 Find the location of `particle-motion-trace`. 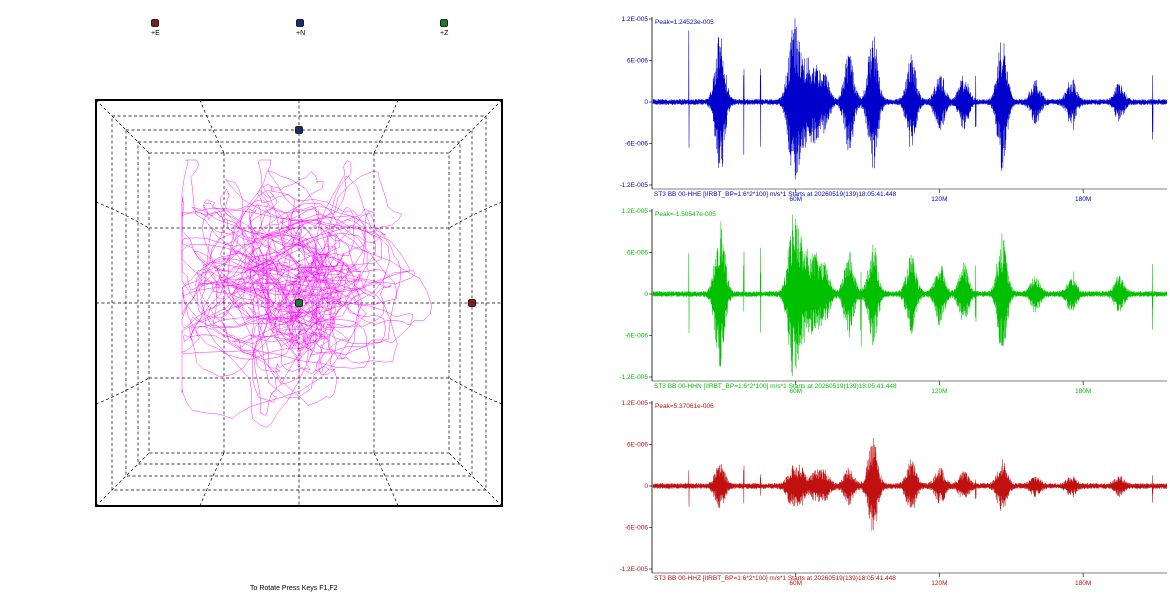

particle-motion-trace is located at coordinates (306, 293).